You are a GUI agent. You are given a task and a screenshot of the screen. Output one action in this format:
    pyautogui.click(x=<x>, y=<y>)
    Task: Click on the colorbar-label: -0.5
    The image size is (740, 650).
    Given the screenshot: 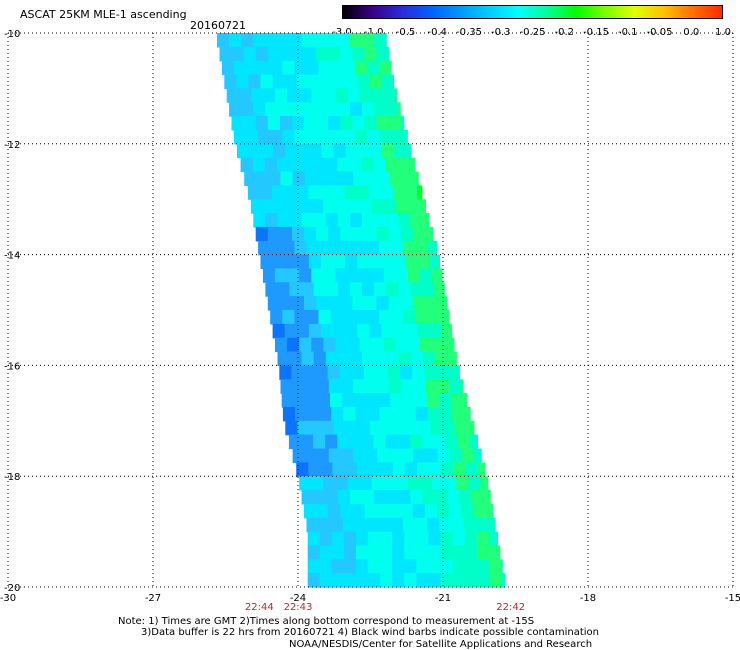 What is the action you would take?
    pyautogui.click(x=405, y=32)
    